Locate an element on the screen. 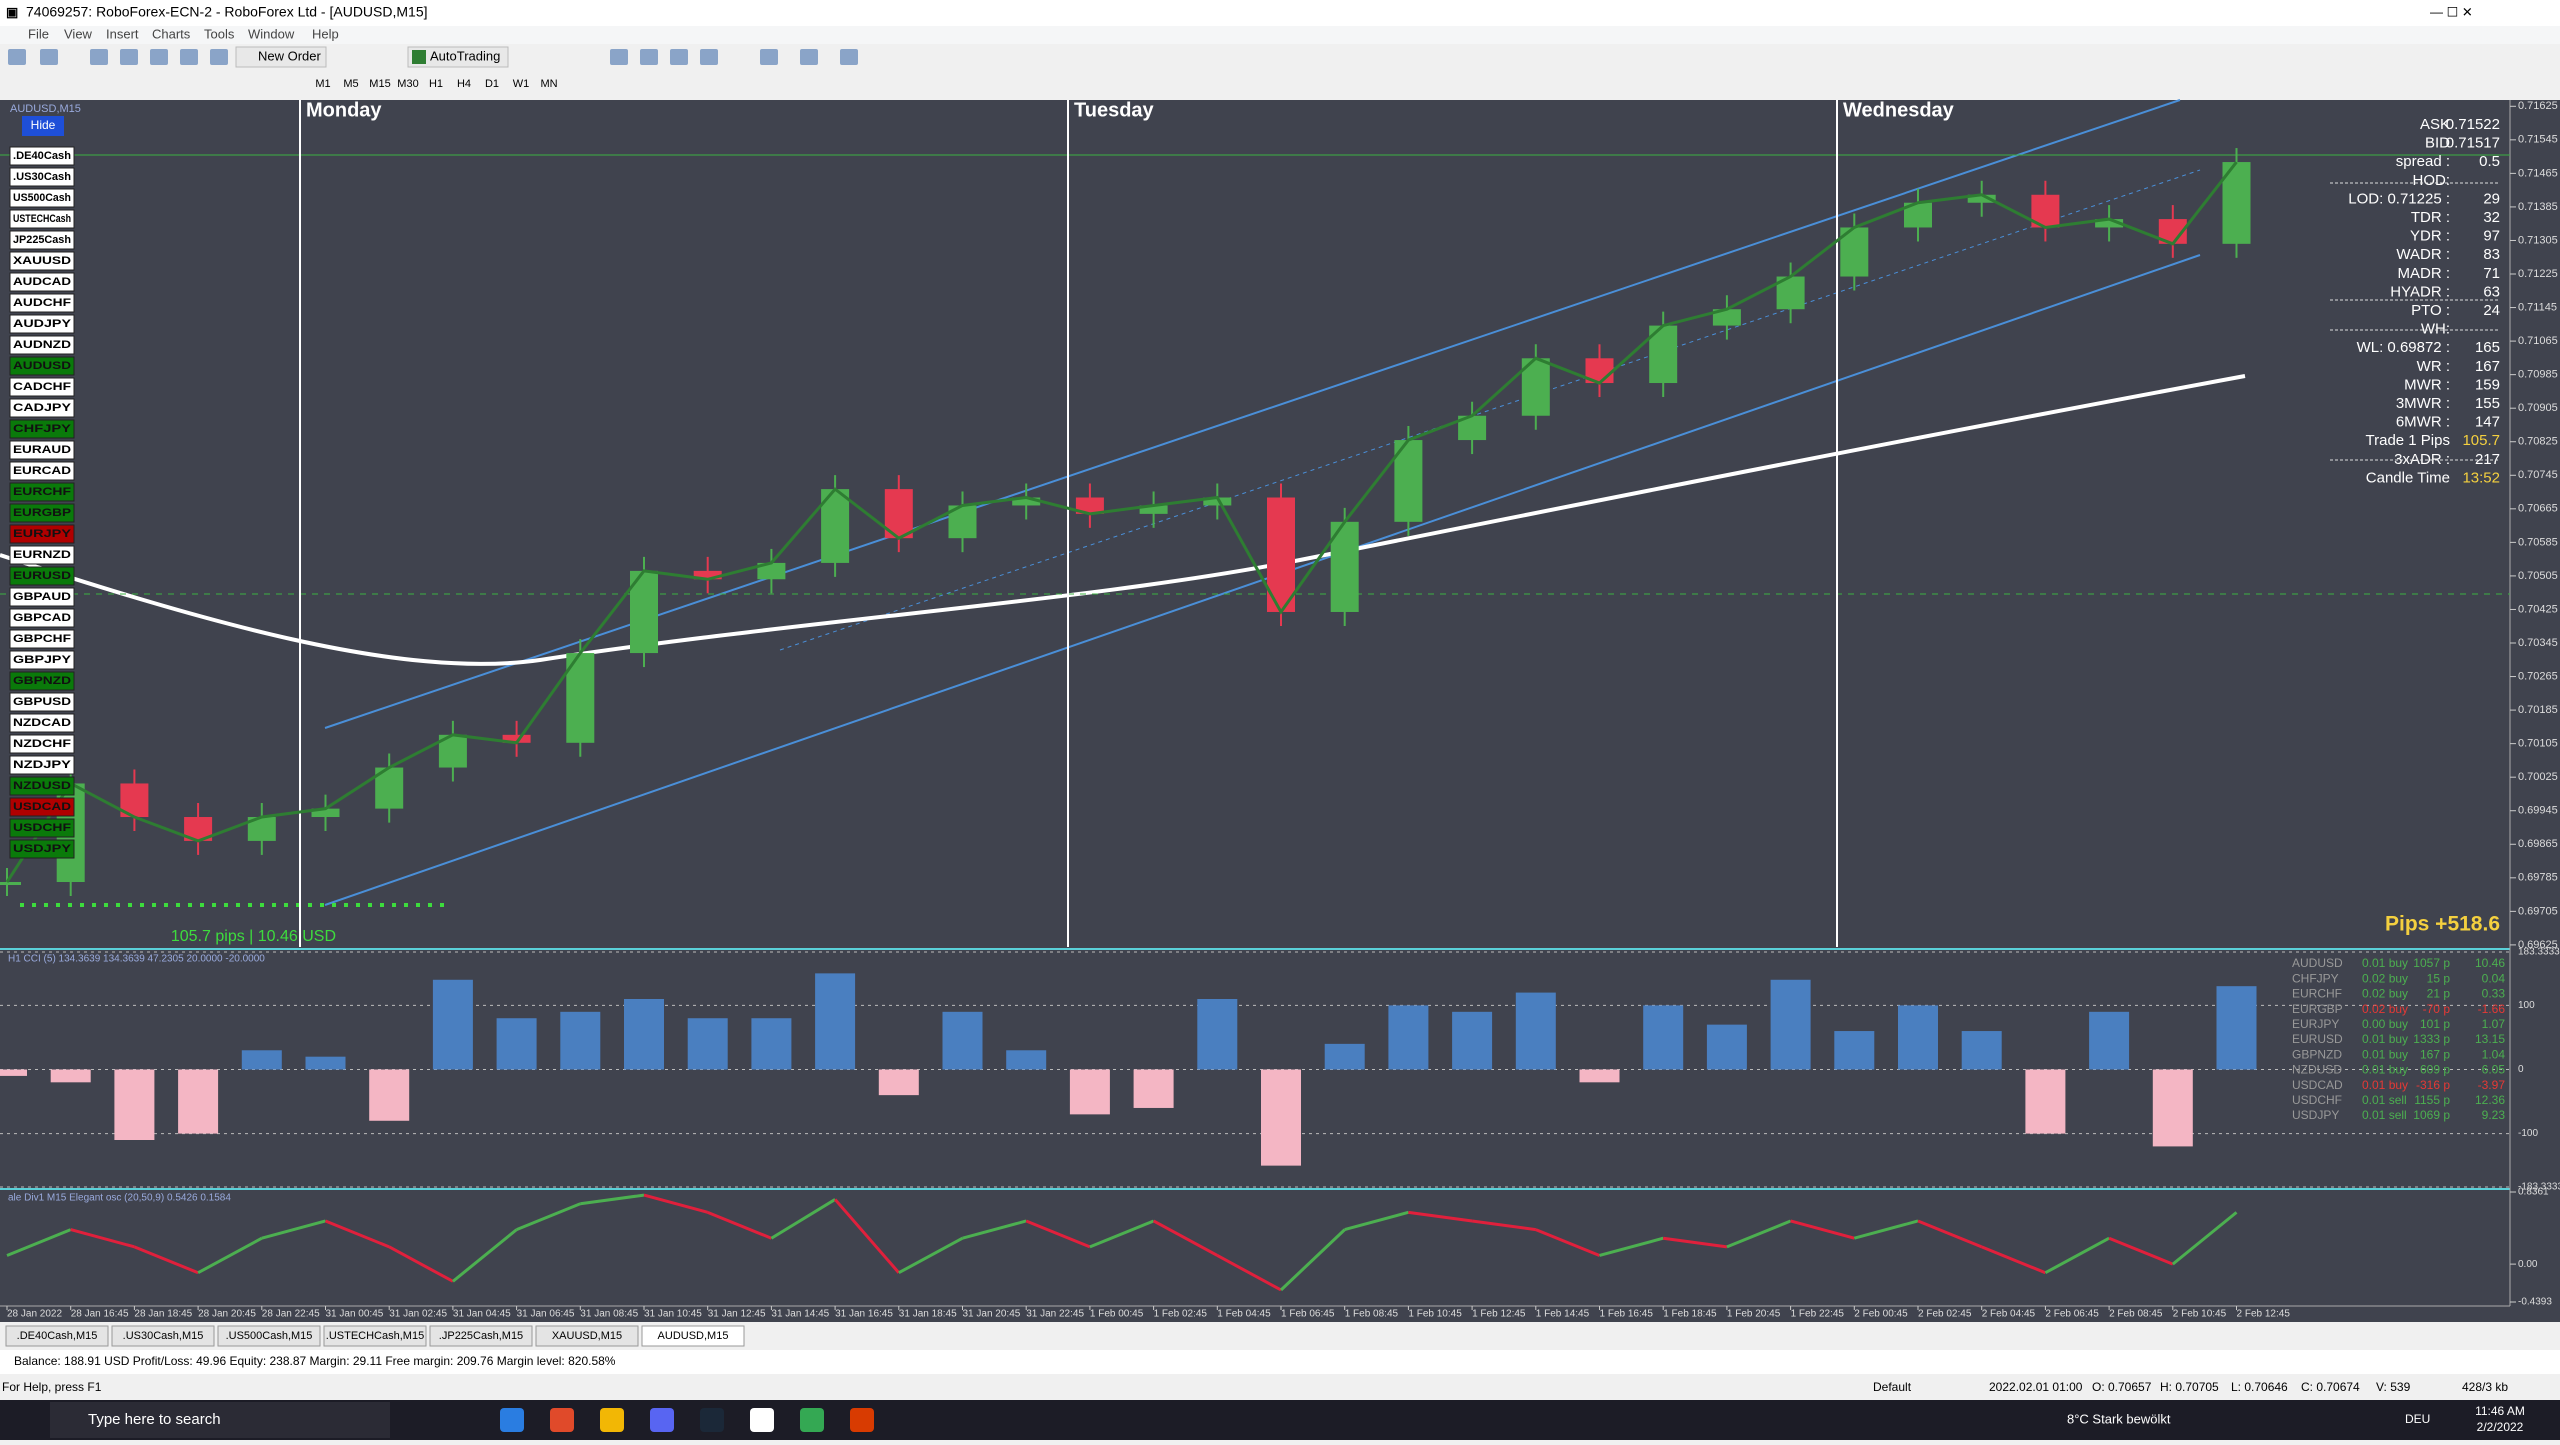 This screenshot has height=1445, width=2560. symbol-button-label: GBPCHF is located at coordinates (42, 639).